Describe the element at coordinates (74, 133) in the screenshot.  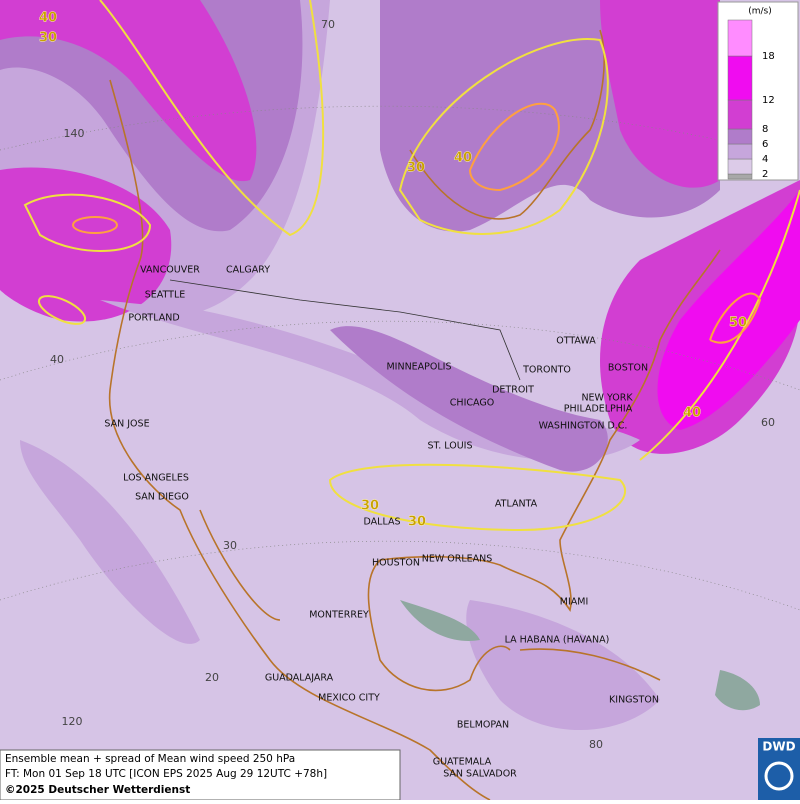
I see `grid-label: 140` at that location.